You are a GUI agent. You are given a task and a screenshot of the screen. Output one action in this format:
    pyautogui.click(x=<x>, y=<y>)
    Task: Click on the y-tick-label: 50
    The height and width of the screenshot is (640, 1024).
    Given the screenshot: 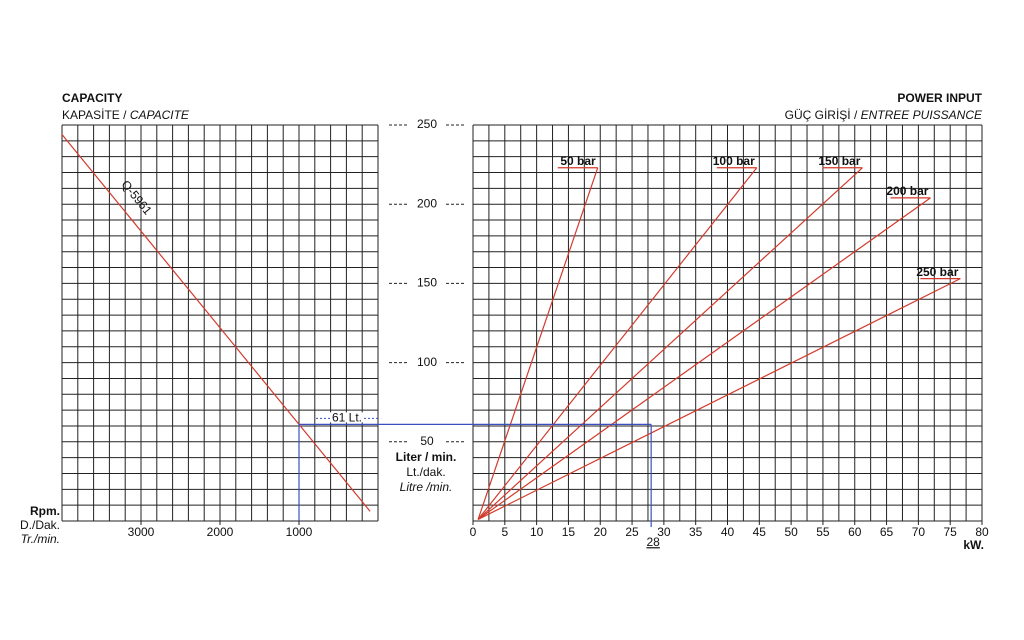 What is the action you would take?
    pyautogui.click(x=427, y=441)
    